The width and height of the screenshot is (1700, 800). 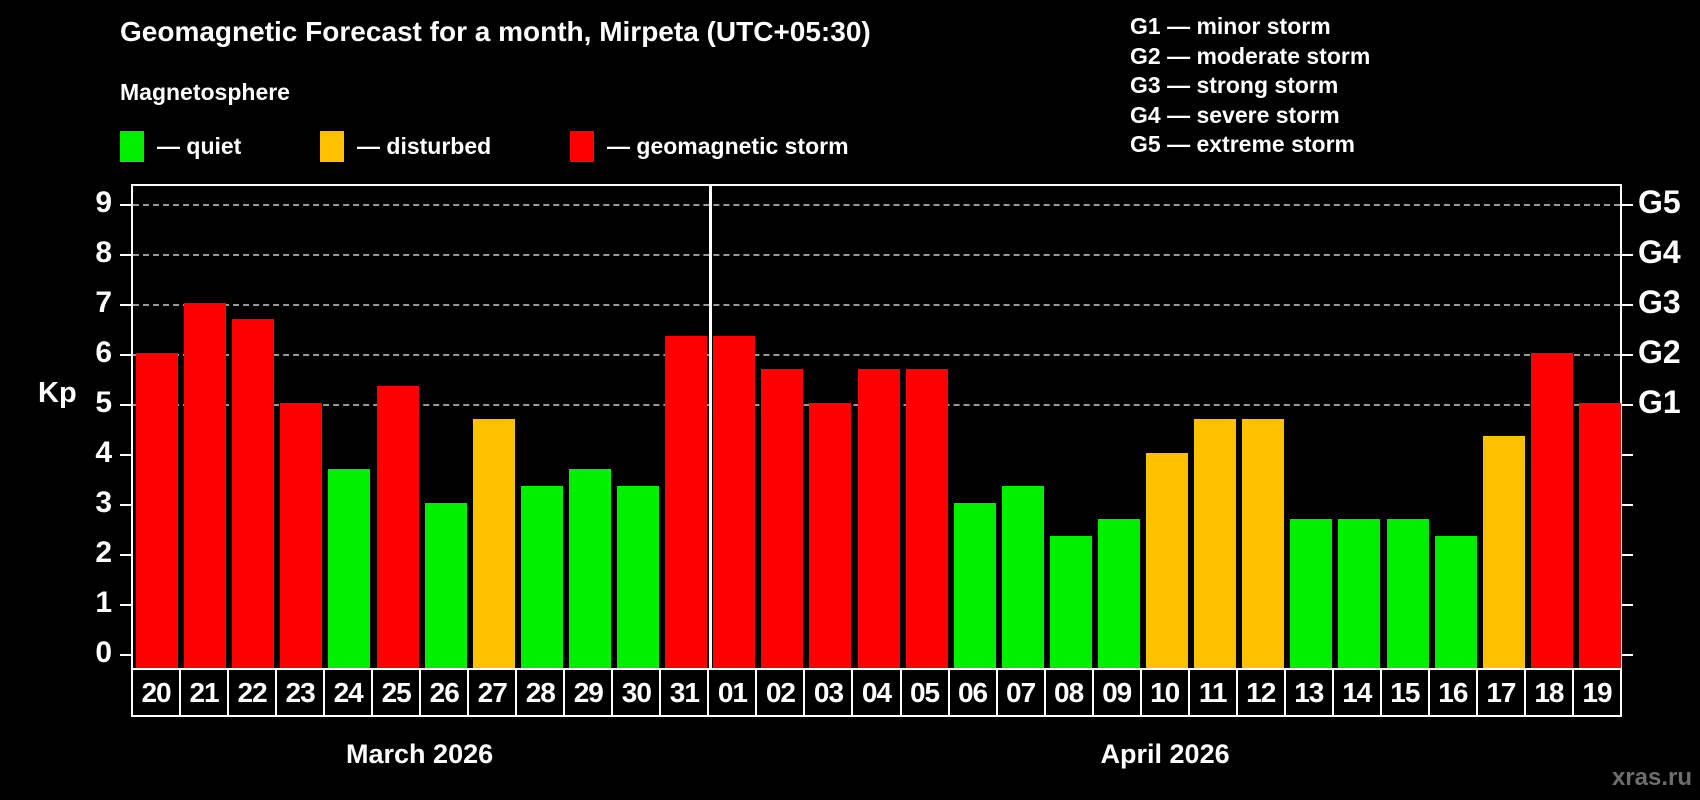 What do you see at coordinates (397, 692) in the screenshot?
I see `day-label-25: 25` at bounding box center [397, 692].